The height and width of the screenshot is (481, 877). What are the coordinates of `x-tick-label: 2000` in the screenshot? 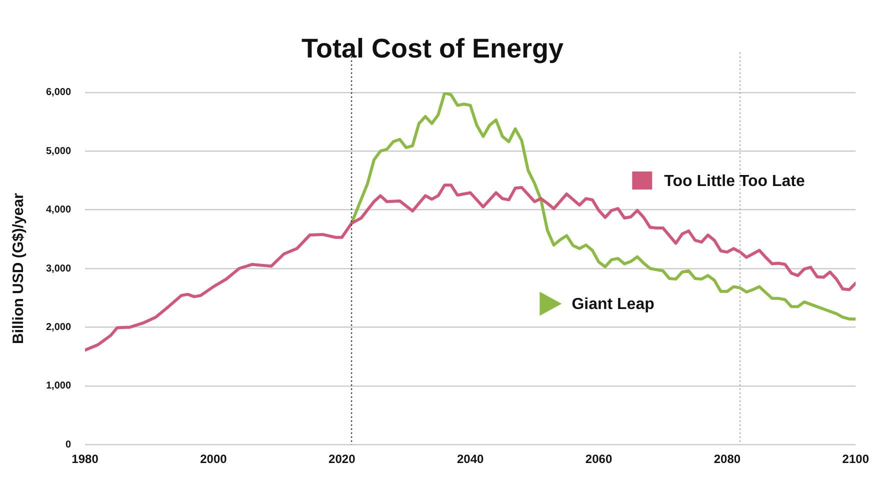 It's located at (214, 459).